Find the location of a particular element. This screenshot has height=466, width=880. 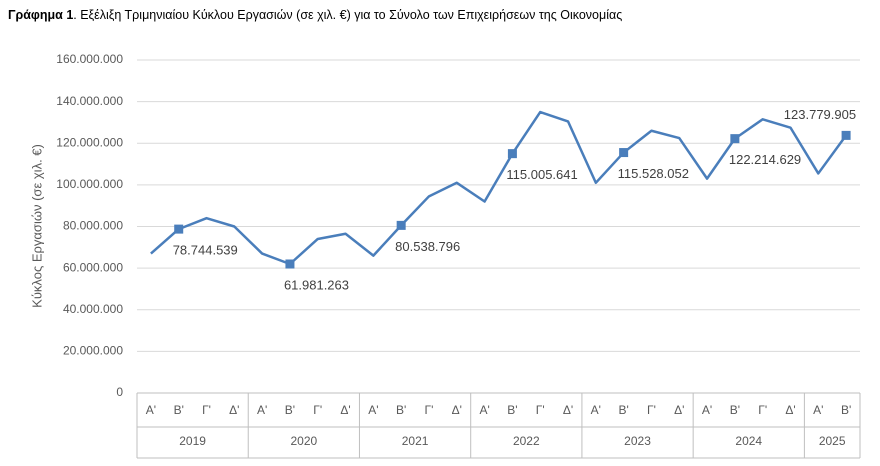

year-label: 2023 is located at coordinates (637, 441).